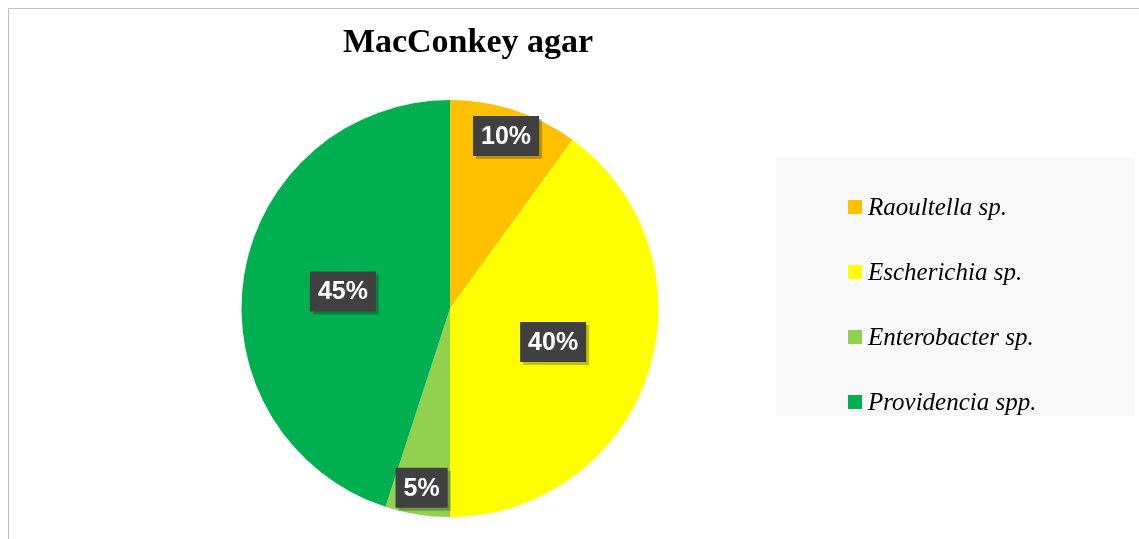  What do you see at coordinates (952, 401) in the screenshot?
I see `legend-label: Providencia spp.` at bounding box center [952, 401].